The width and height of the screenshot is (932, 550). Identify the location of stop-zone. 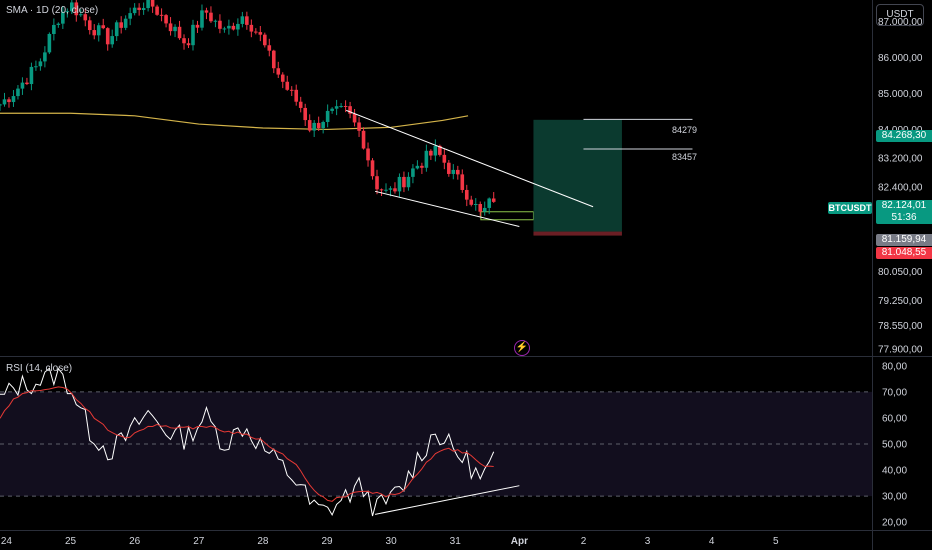
(577, 233).